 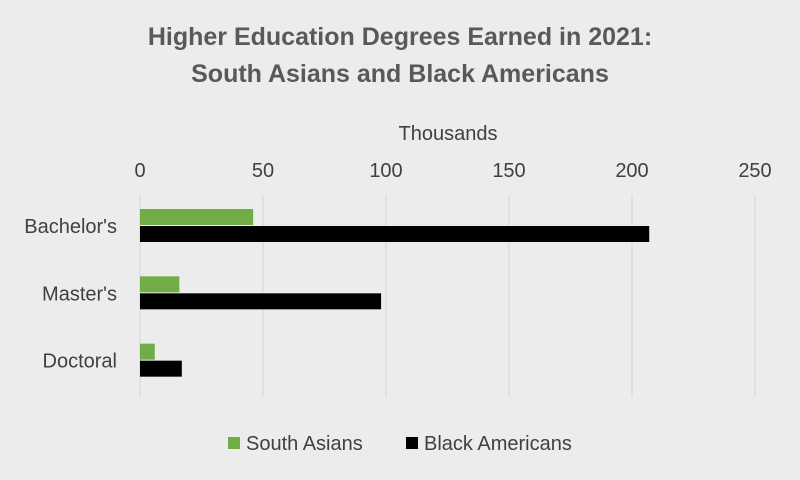 I want to click on legend-label: South Asians, so click(x=304, y=444).